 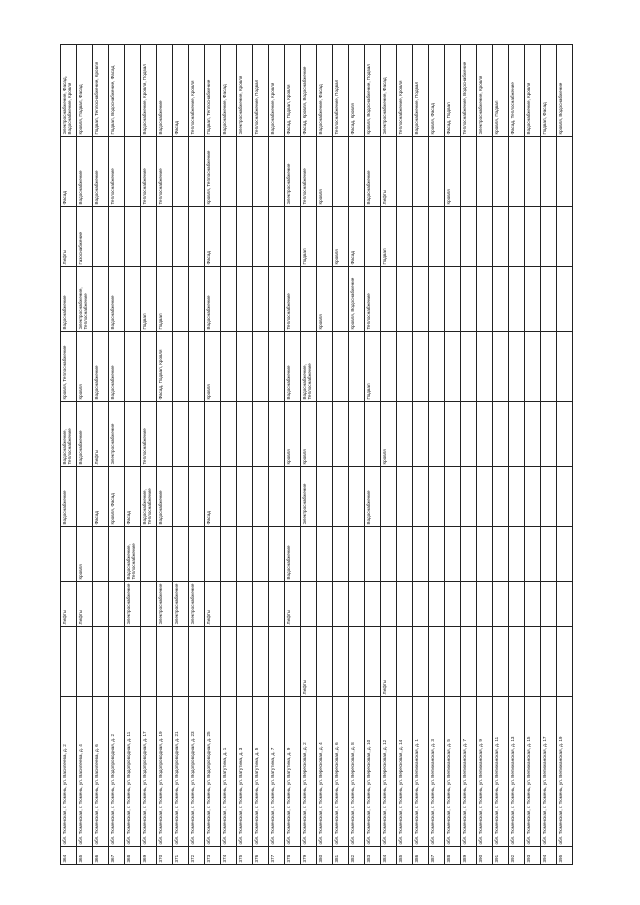 I want to click on row-number: 395, so click(x=564, y=855).